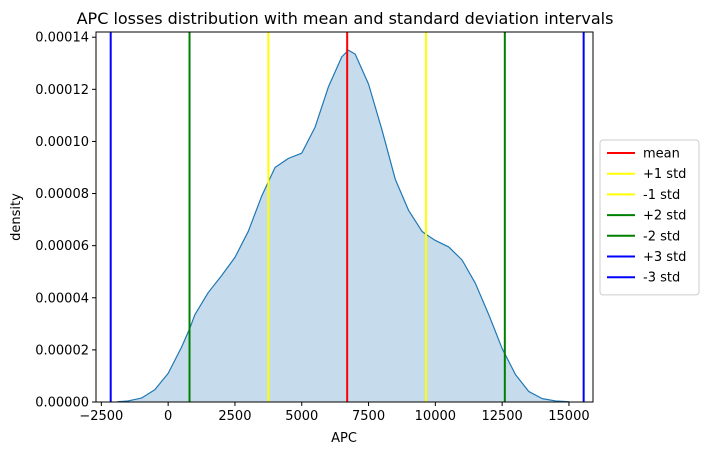 The width and height of the screenshot is (705, 455). Describe the element at coordinates (664, 174) in the screenshot. I see `legend-label: +1 std` at that location.